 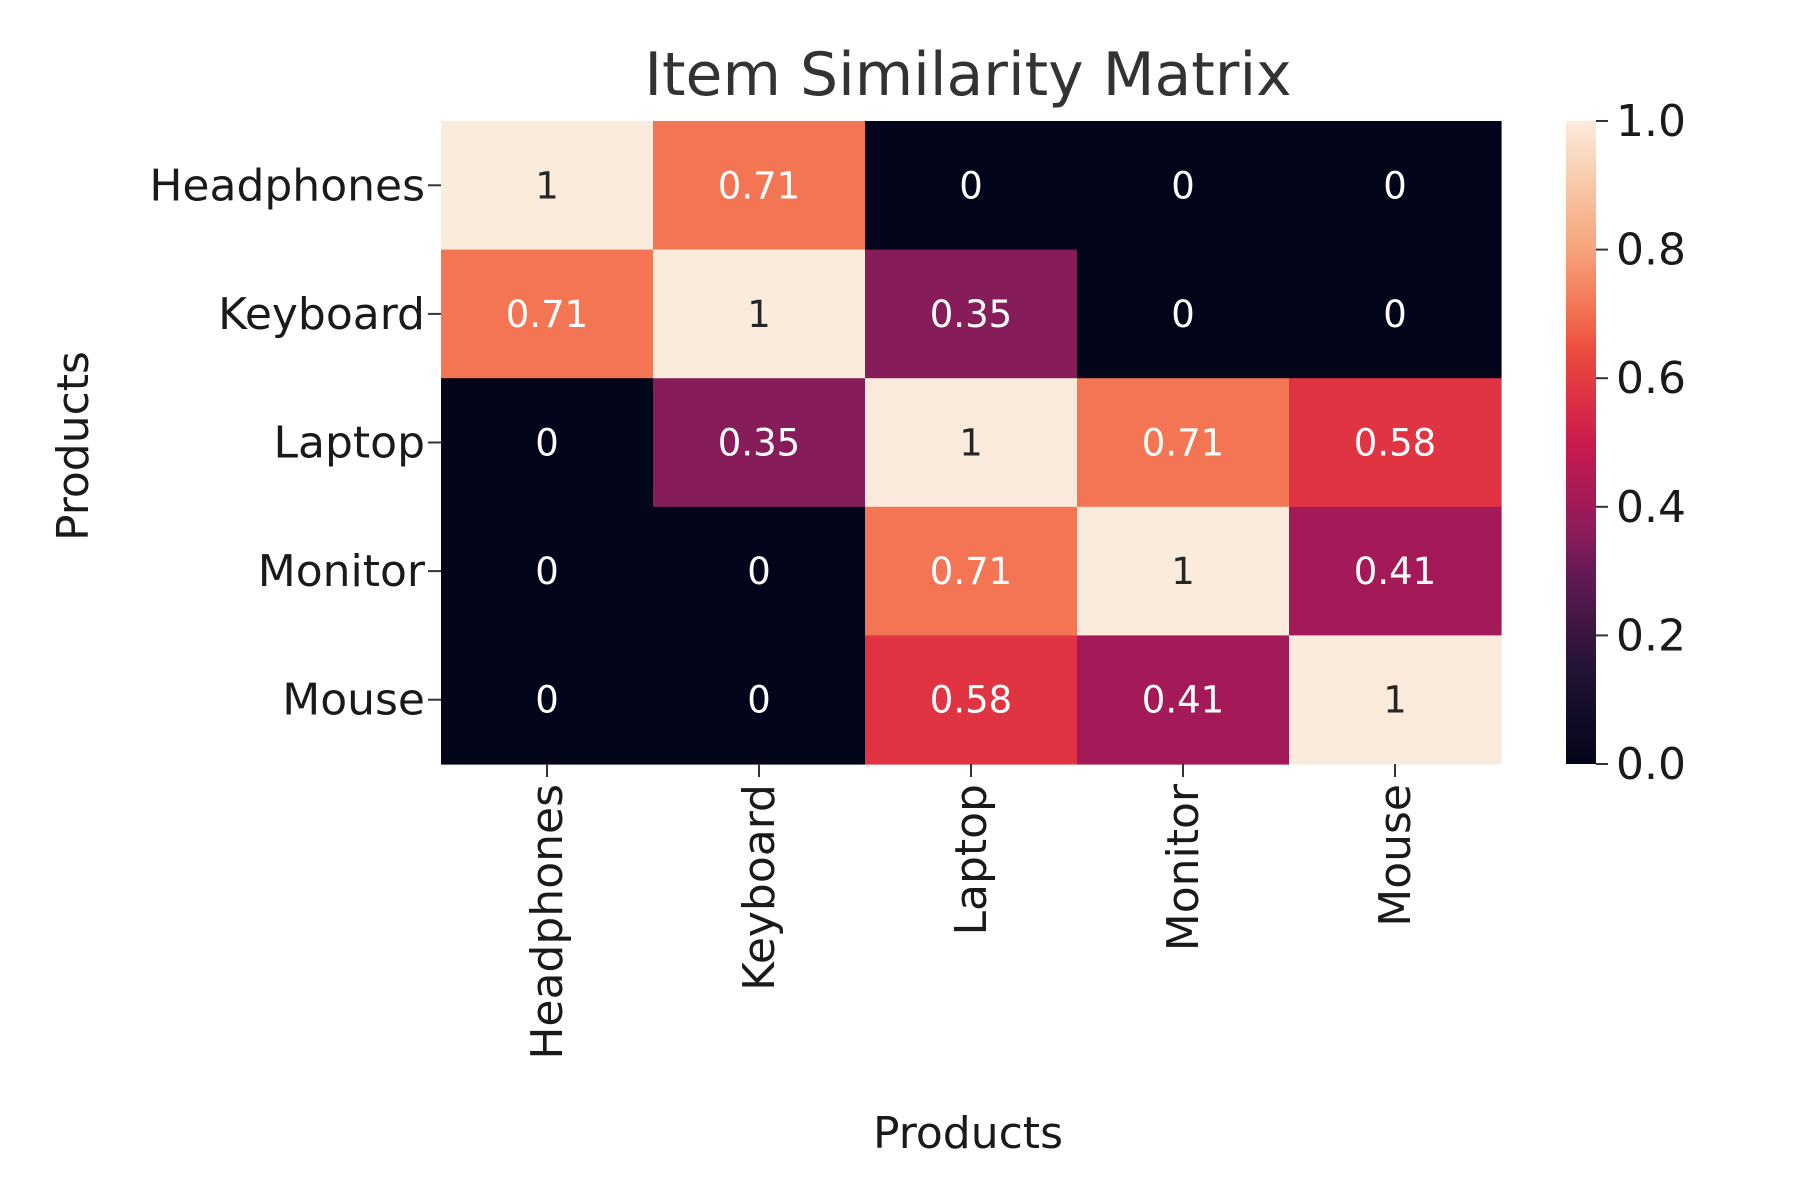 I want to click on heatmap-cell-monitor-keyboard, so click(x=759, y=571).